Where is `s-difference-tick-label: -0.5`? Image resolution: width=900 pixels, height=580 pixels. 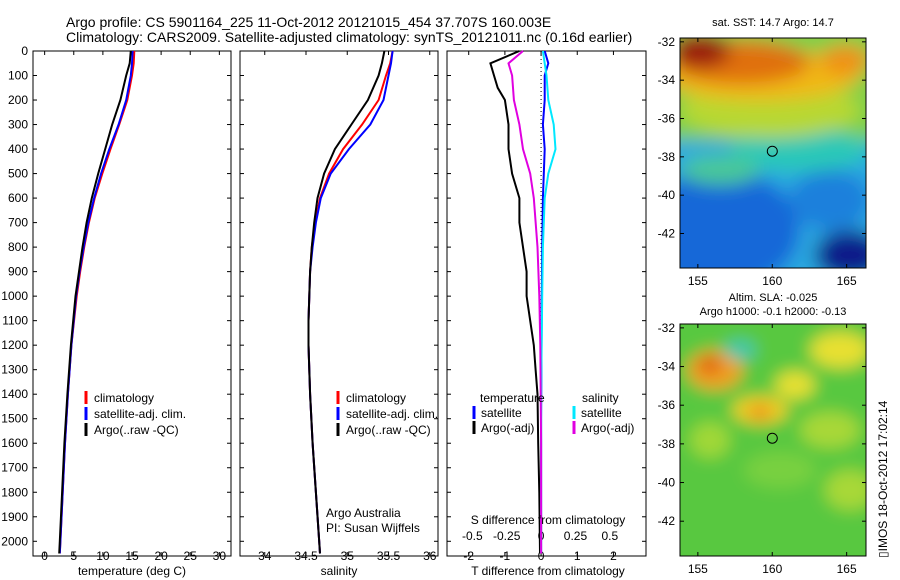
s-difference-tick-label: -0.5 is located at coordinates (472, 536).